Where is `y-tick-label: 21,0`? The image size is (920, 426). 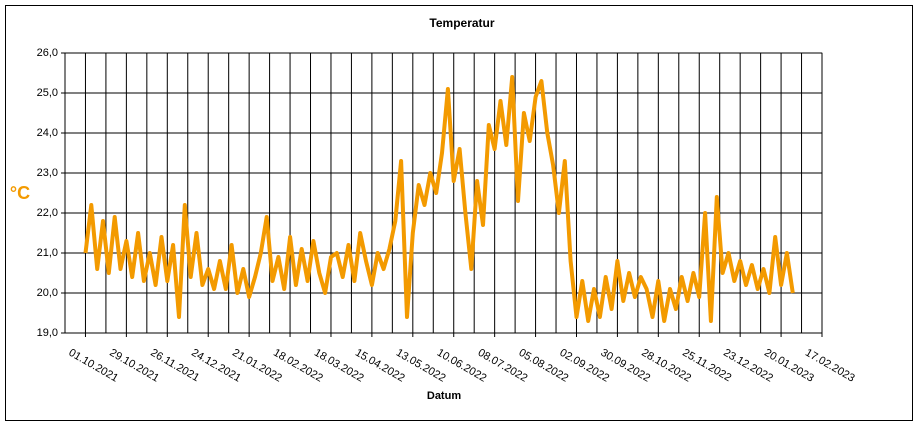 y-tick-label: 21,0 is located at coordinates (47, 253).